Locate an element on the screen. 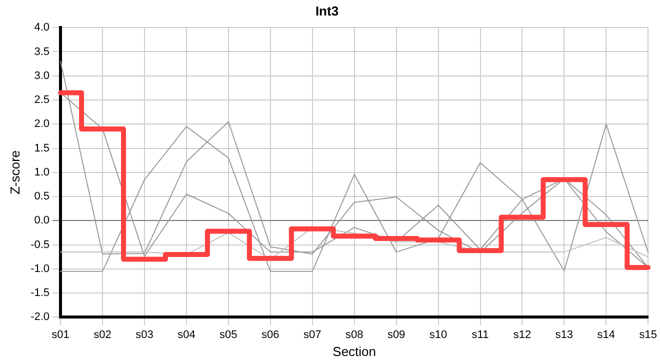  y-tick-label: 3.5 is located at coordinates (42, 52).